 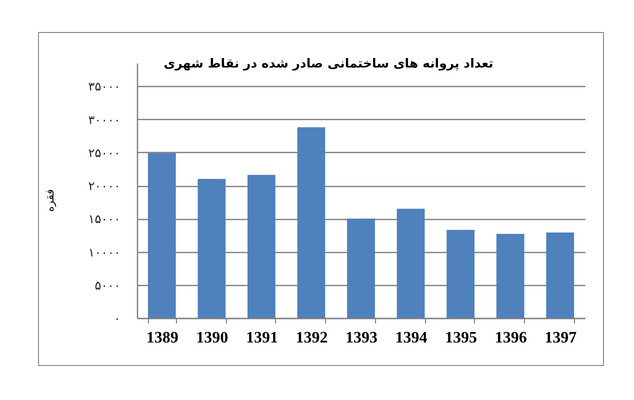 I want to click on x-tick-label: 1396, so click(x=510, y=338).